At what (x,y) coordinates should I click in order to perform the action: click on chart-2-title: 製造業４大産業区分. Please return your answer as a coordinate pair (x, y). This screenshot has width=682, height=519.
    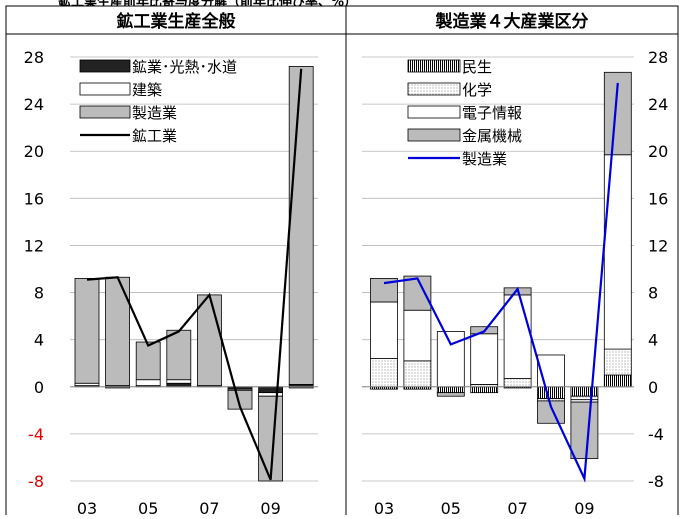
    Looking at the image, I should click on (512, 21).